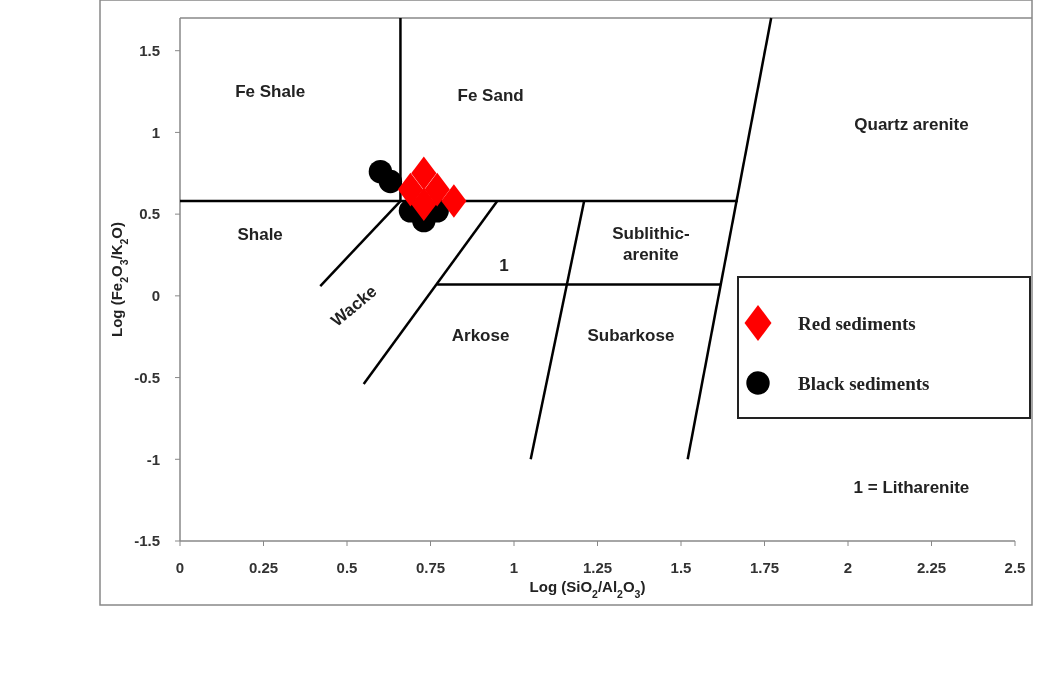  I want to click on y-tick-label: 0.5, so click(149, 214).